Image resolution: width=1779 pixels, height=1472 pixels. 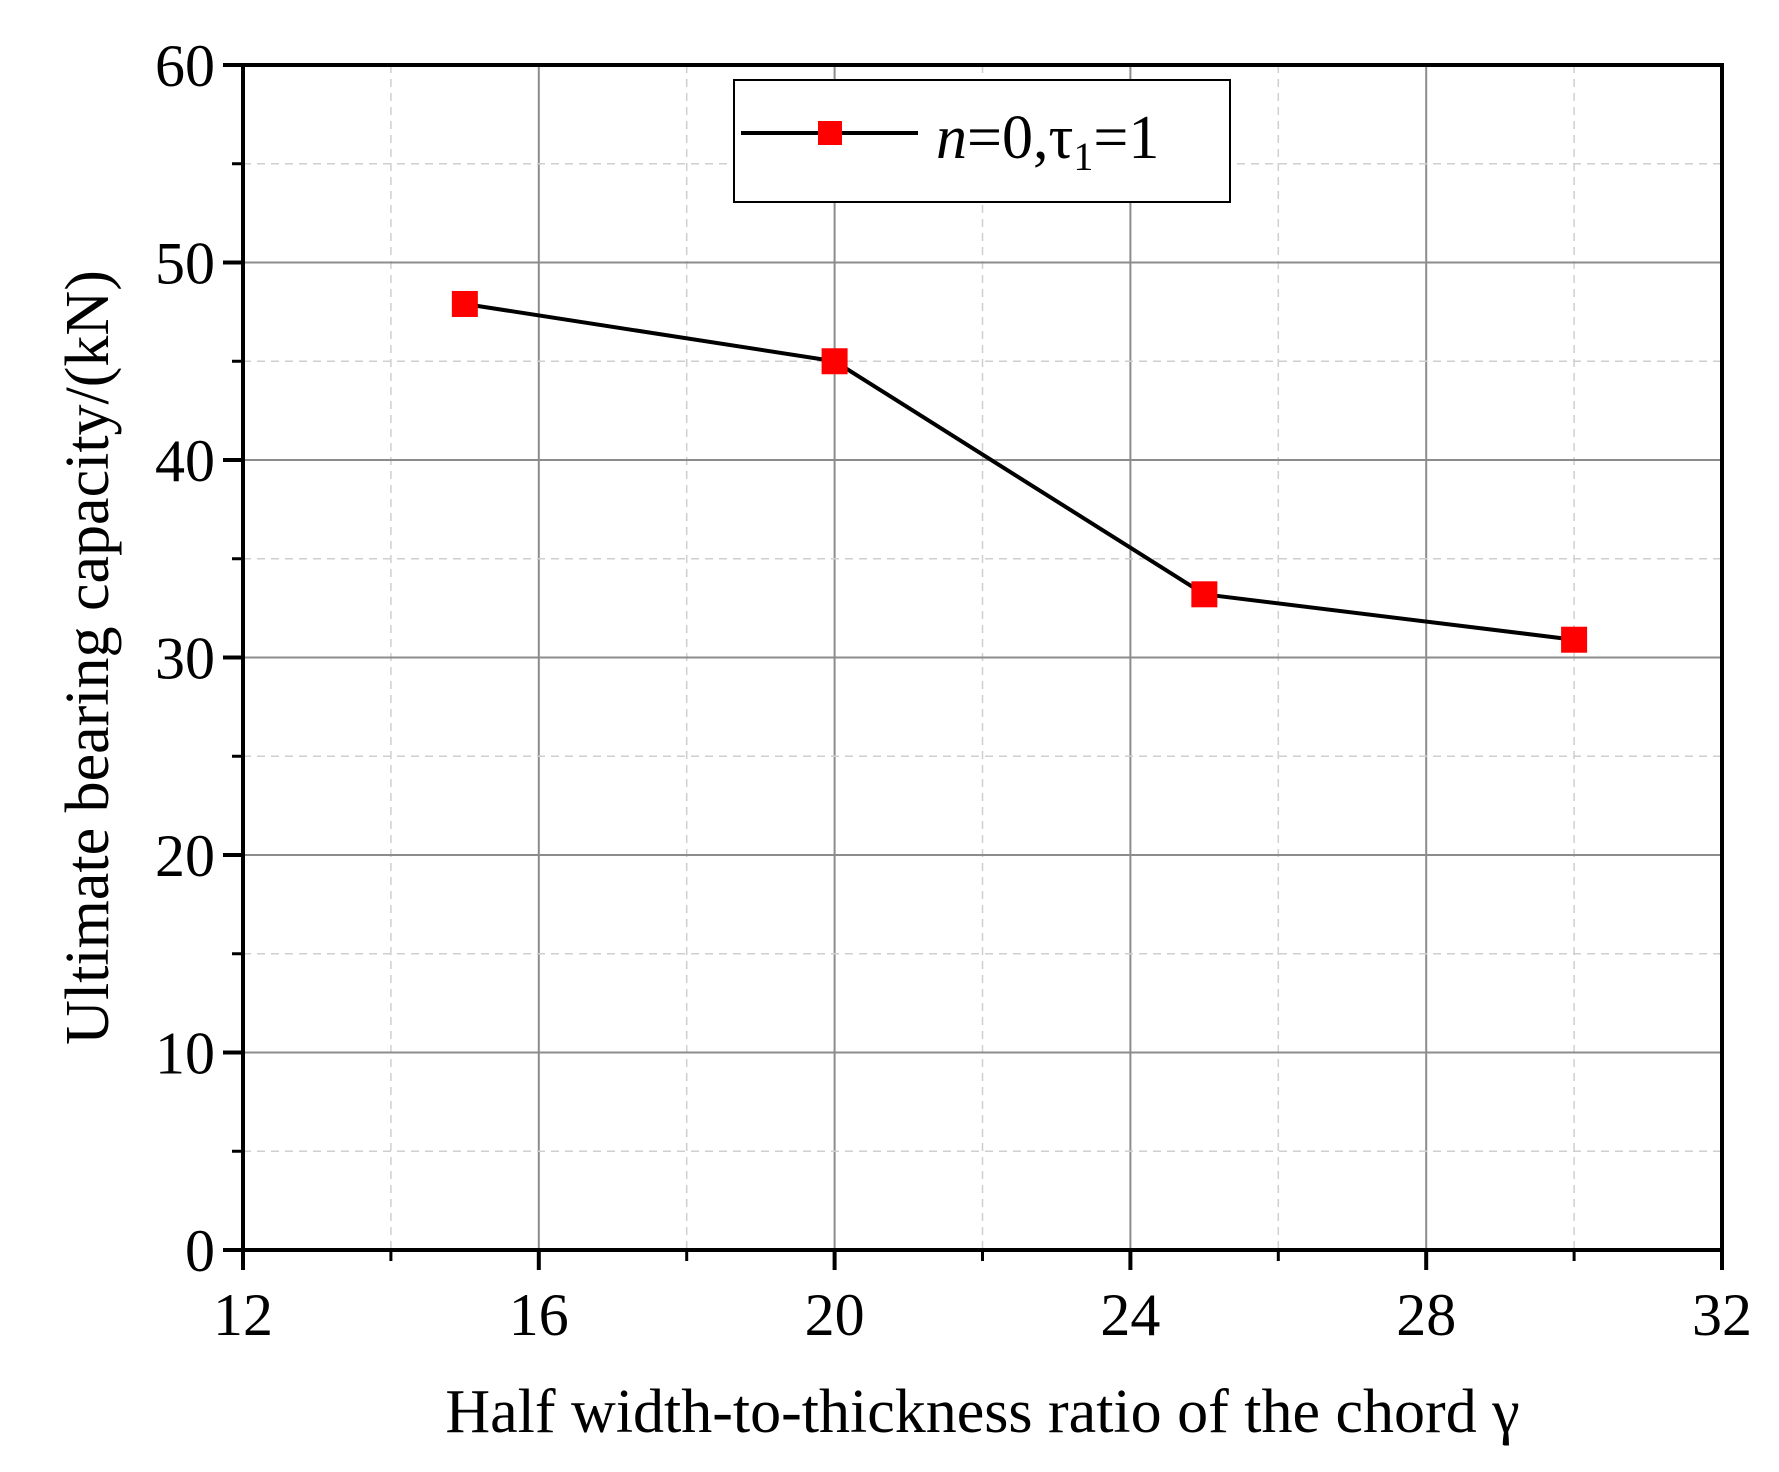 What do you see at coordinates (1130, 1315) in the screenshot?
I see `x-tick-label: 24` at bounding box center [1130, 1315].